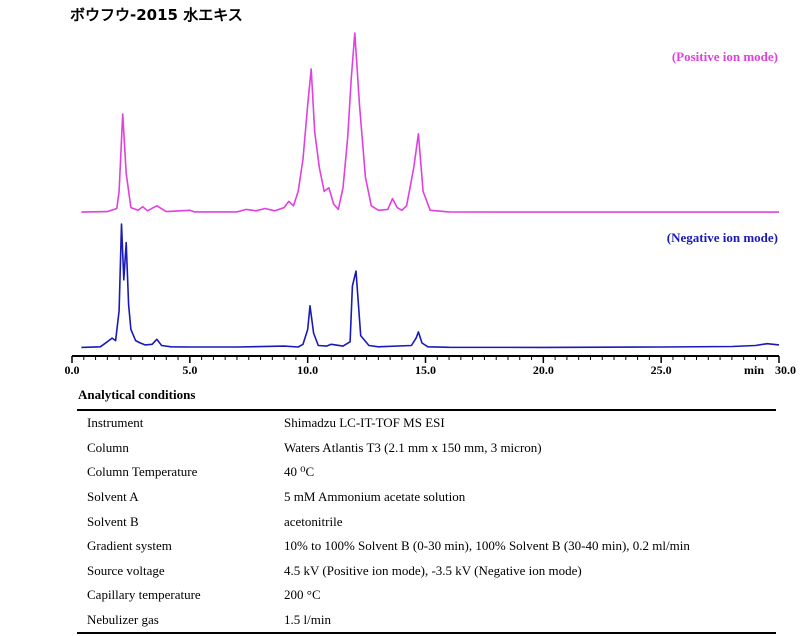 Image resolution: width=804 pixels, height=636 pixels. Describe the element at coordinates (113, 521) in the screenshot. I see `condition-key: Solvent B` at that location.